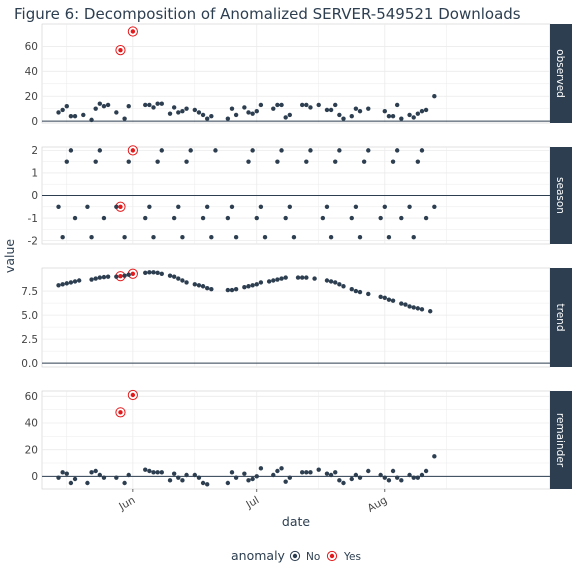 Image resolution: width=578 pixels, height=578 pixels. Describe the element at coordinates (560, 318) in the screenshot. I see `strip-label: trend` at that location.